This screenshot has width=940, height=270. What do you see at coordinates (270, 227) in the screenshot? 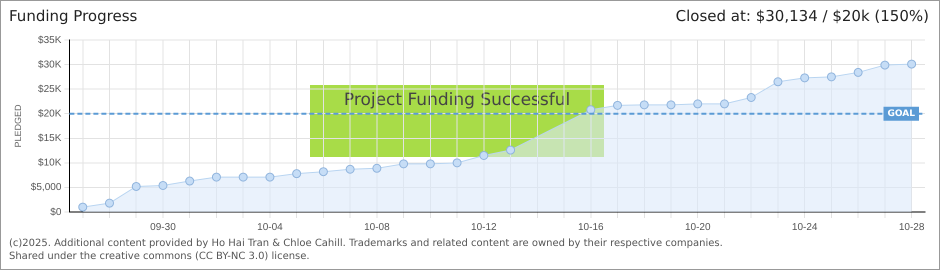
I see `x-tick-label: 10-04` at bounding box center [270, 227].